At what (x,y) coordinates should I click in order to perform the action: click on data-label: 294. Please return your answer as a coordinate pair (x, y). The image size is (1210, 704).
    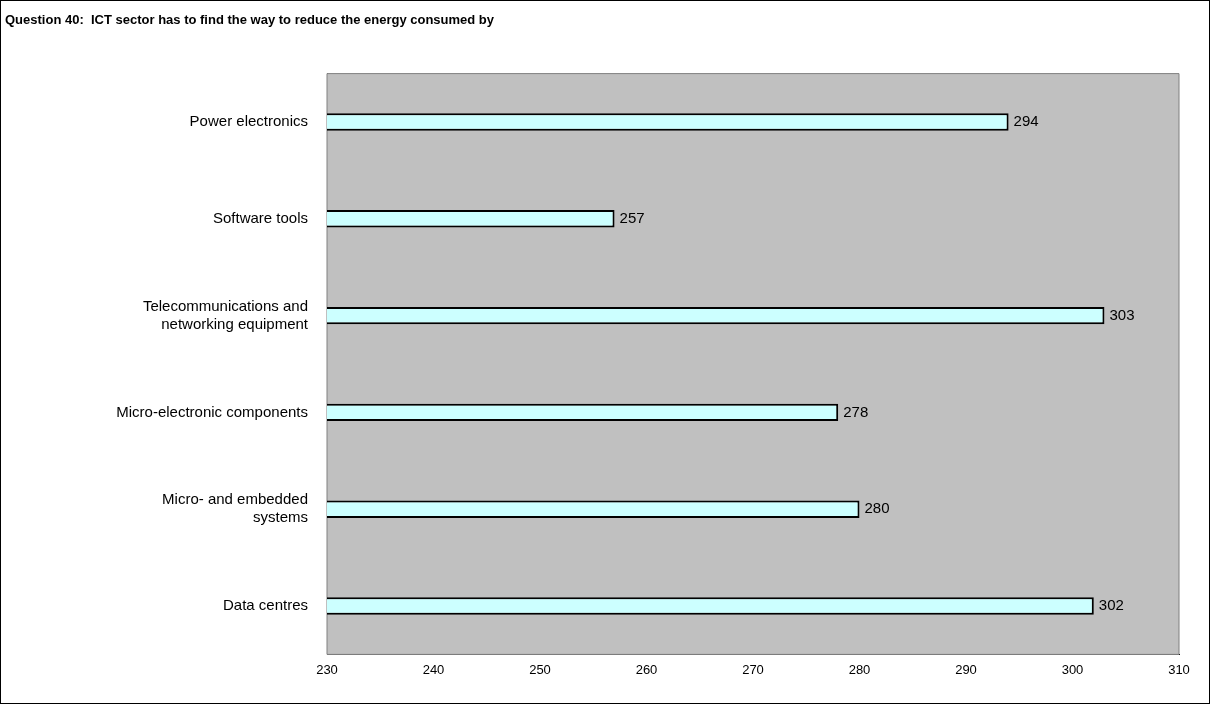
    Looking at the image, I should click on (1026, 121).